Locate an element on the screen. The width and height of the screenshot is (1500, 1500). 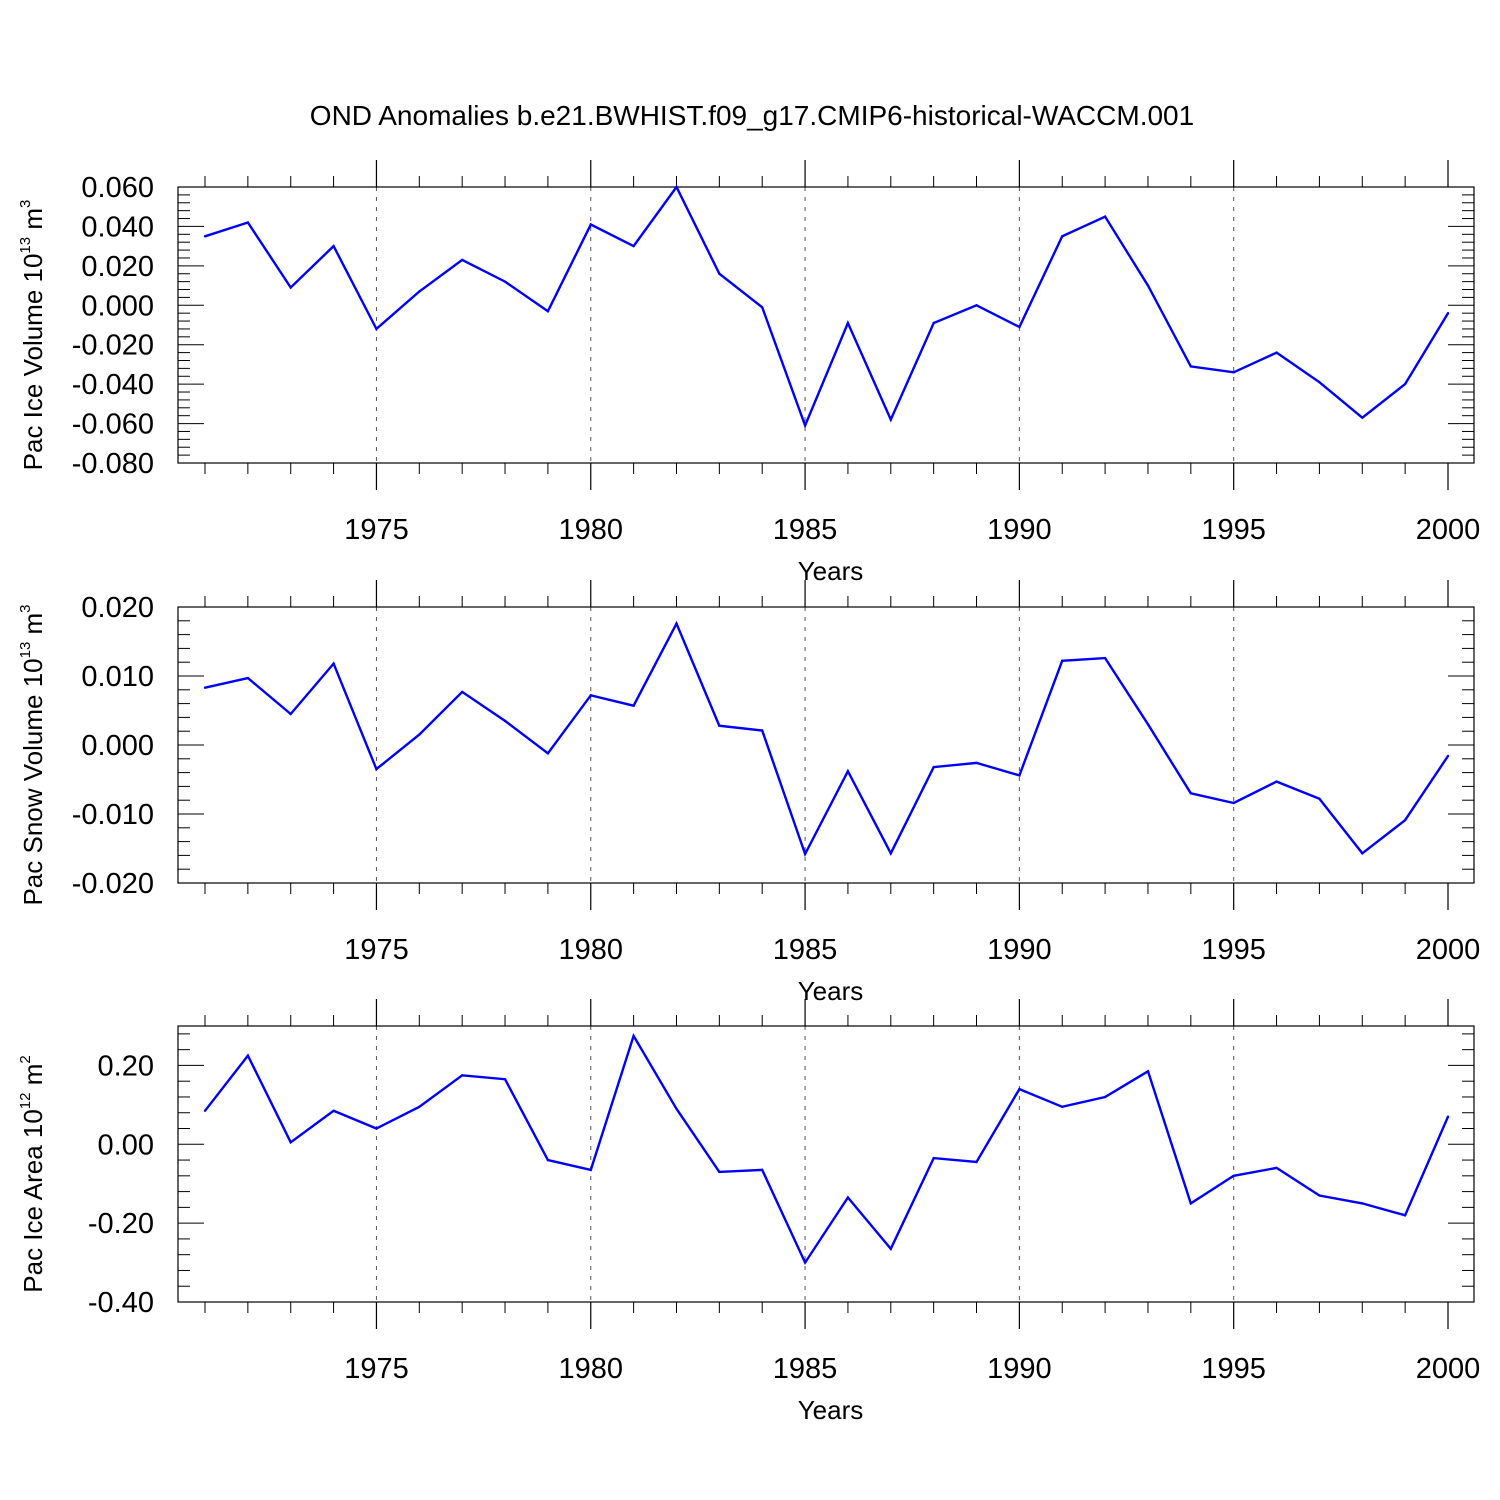
series-line is located at coordinates (827, 306).